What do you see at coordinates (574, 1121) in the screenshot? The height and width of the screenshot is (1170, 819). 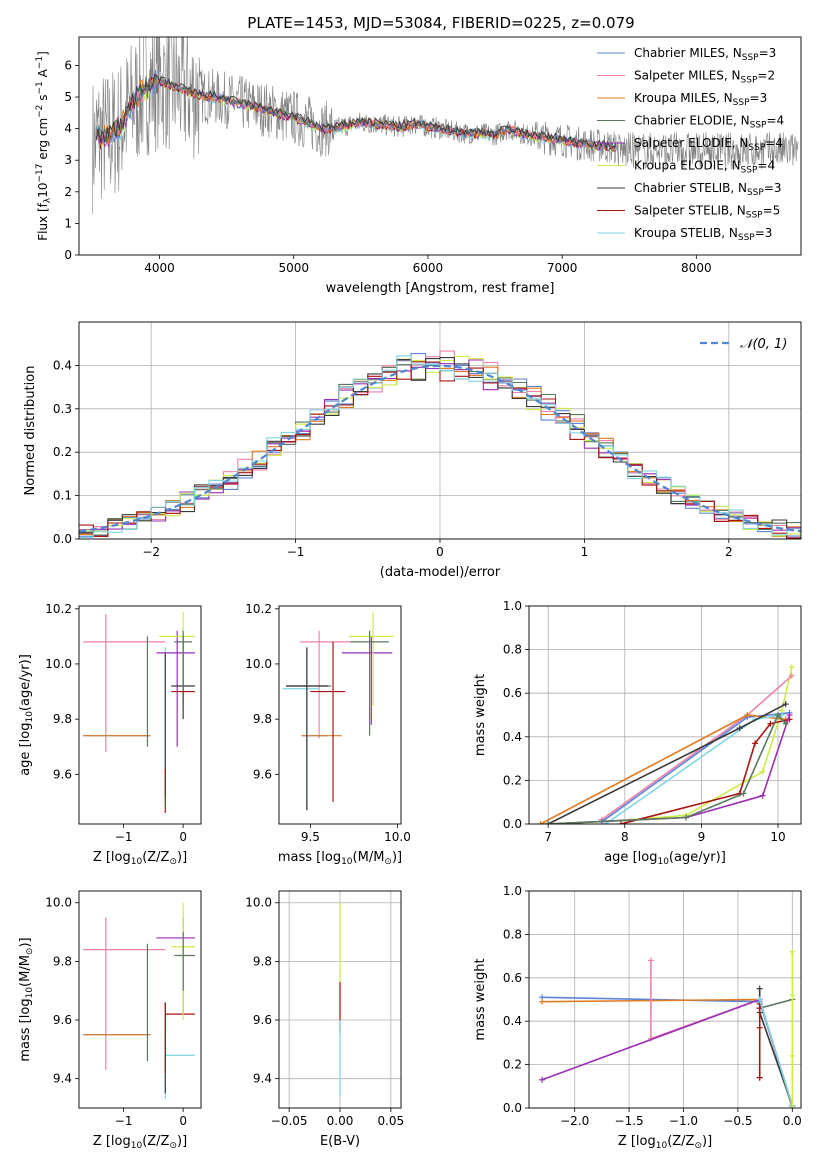 I see `x-tick-label: −2.0` at bounding box center [574, 1121].